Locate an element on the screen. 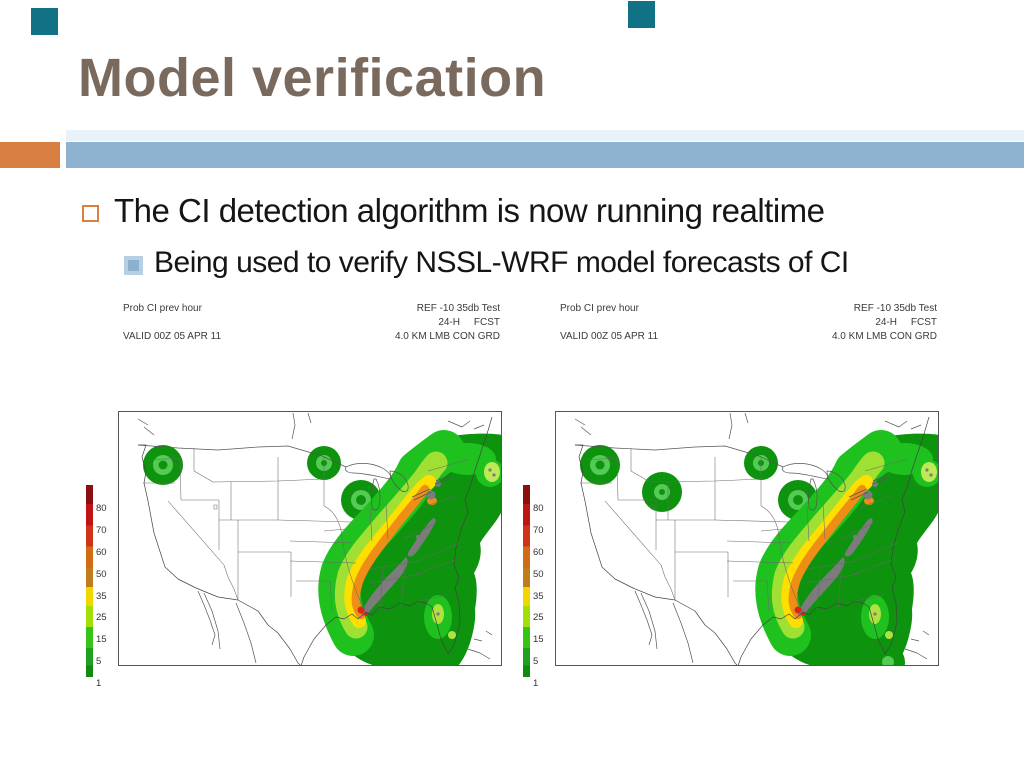 The width and height of the screenshot is (1024, 768). map-left-header-product: Prob CI prev hour is located at coordinates (162, 308).